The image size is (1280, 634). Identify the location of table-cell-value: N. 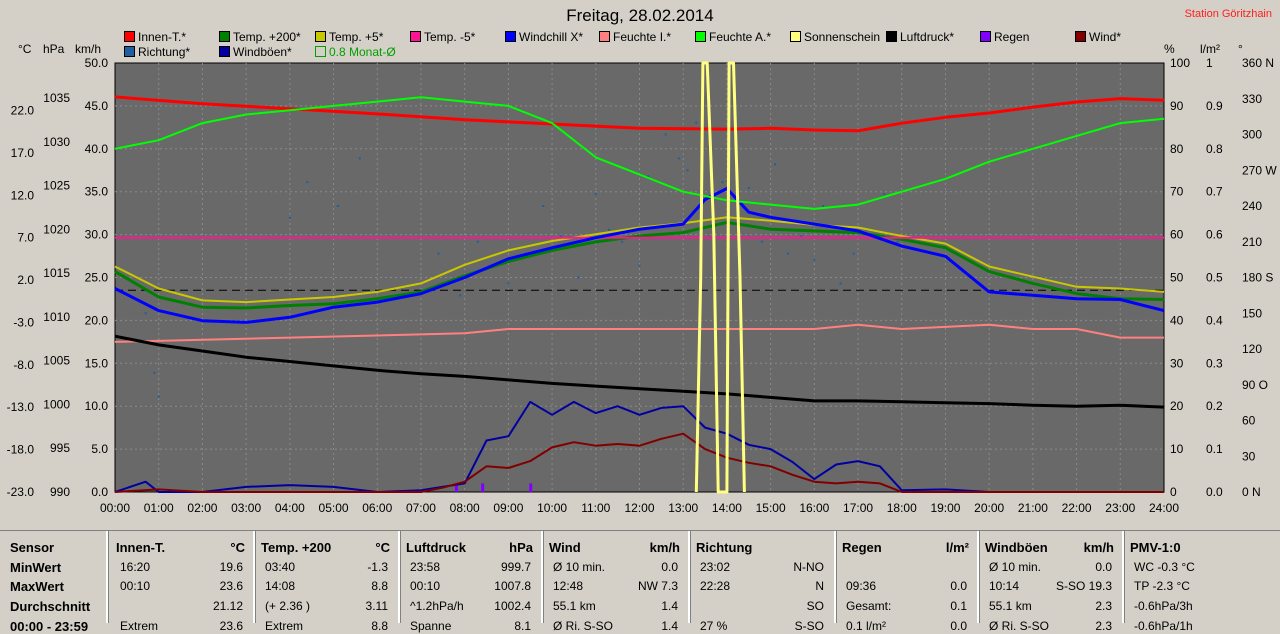
(819, 586).